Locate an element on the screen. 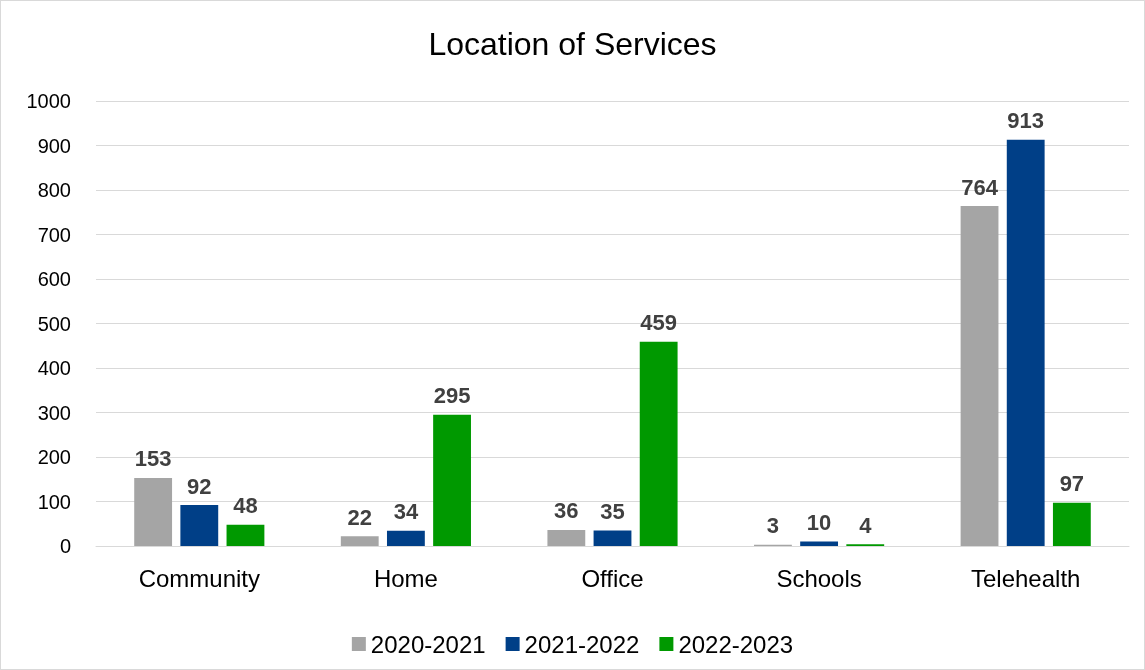 The image size is (1145, 670). x-tick-label: Telehealth is located at coordinates (1025, 578).